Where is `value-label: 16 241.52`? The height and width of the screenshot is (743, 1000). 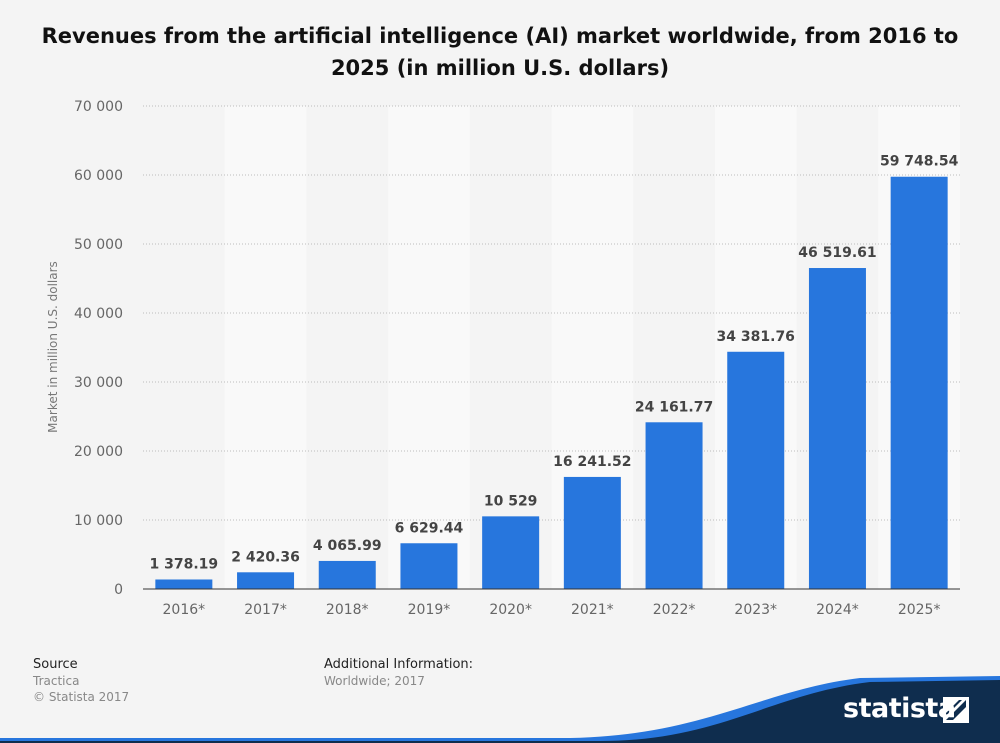 value-label: 16 241.52 is located at coordinates (592, 462).